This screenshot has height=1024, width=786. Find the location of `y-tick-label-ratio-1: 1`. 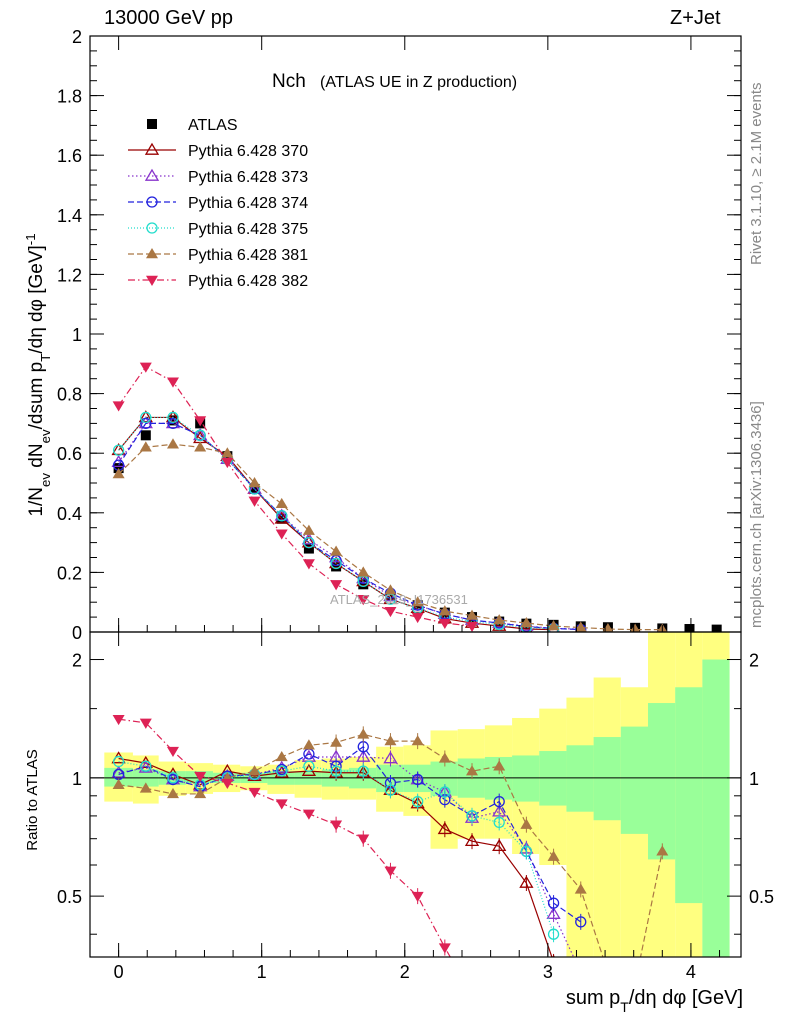

y-tick-label-ratio-1: 1 is located at coordinates (77, 779).